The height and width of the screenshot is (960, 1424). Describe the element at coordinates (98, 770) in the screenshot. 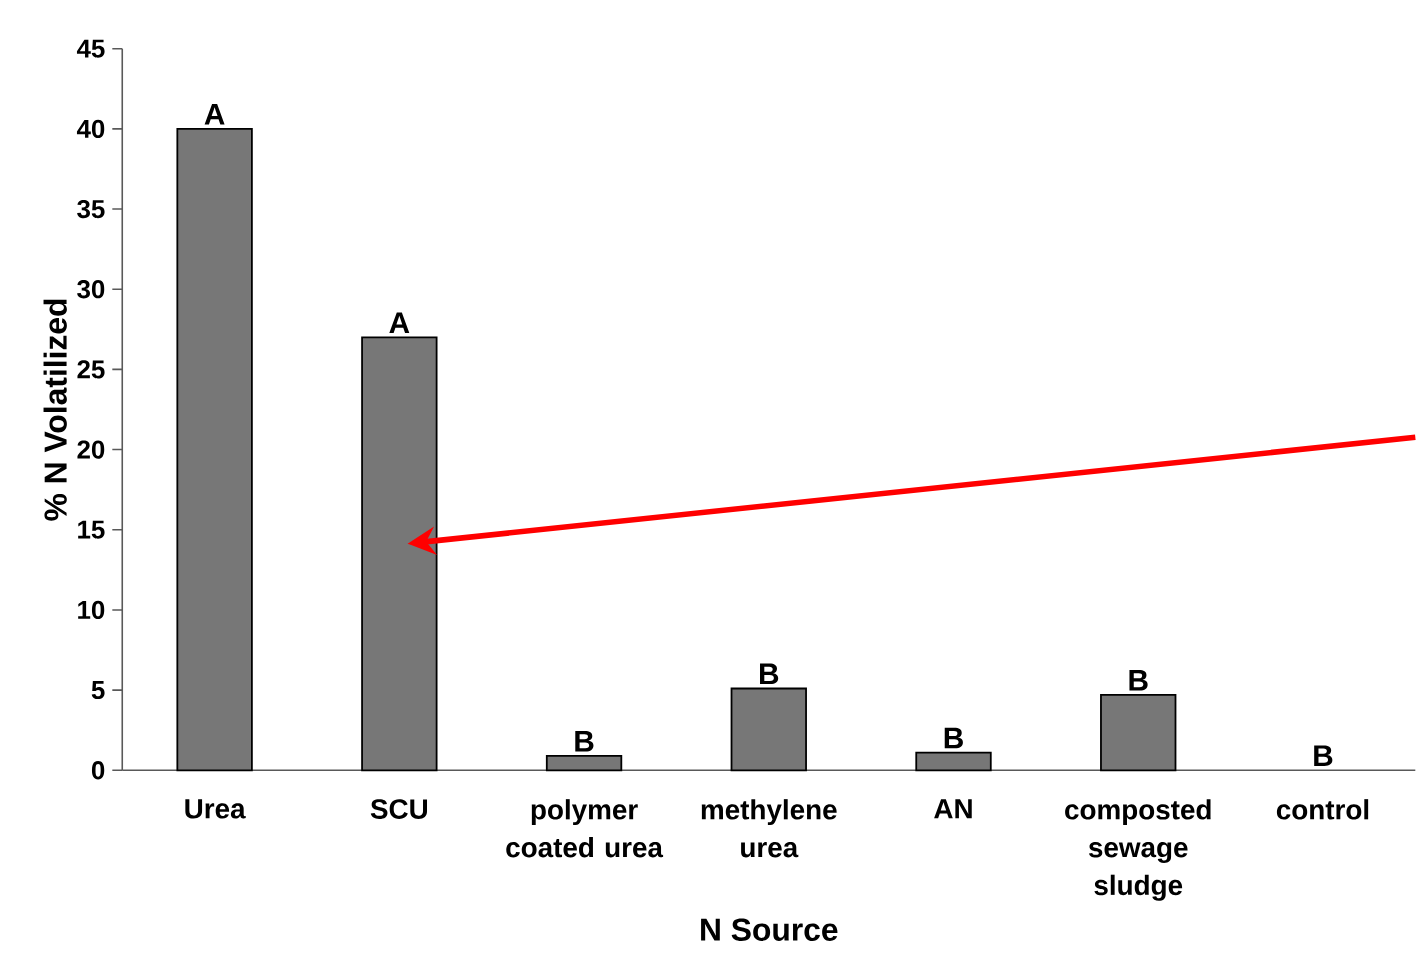

I see `y-tick-label: 0` at that location.